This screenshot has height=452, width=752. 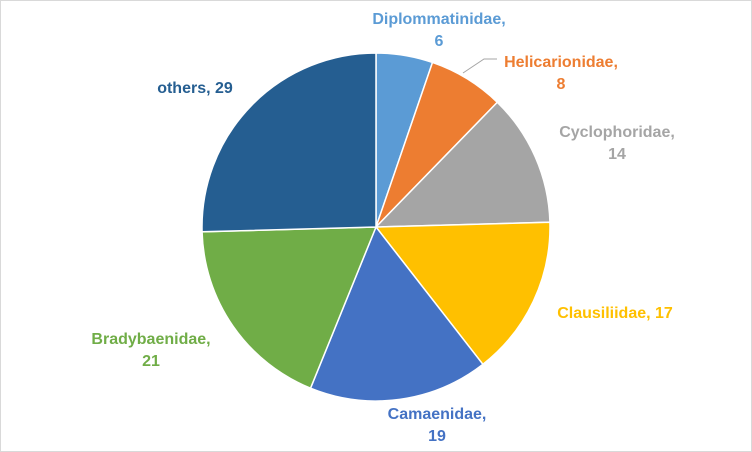 I want to click on pie-slice-camaenidae, so click(x=396, y=313).